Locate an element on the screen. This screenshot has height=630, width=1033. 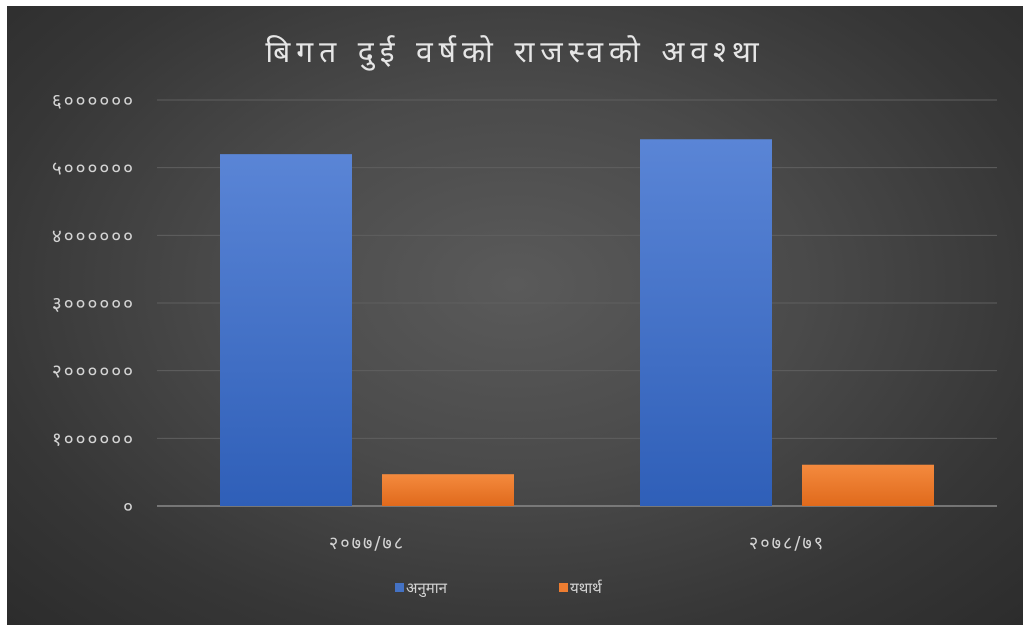
x-category-label: २०७७/७८ is located at coordinates (367, 543).